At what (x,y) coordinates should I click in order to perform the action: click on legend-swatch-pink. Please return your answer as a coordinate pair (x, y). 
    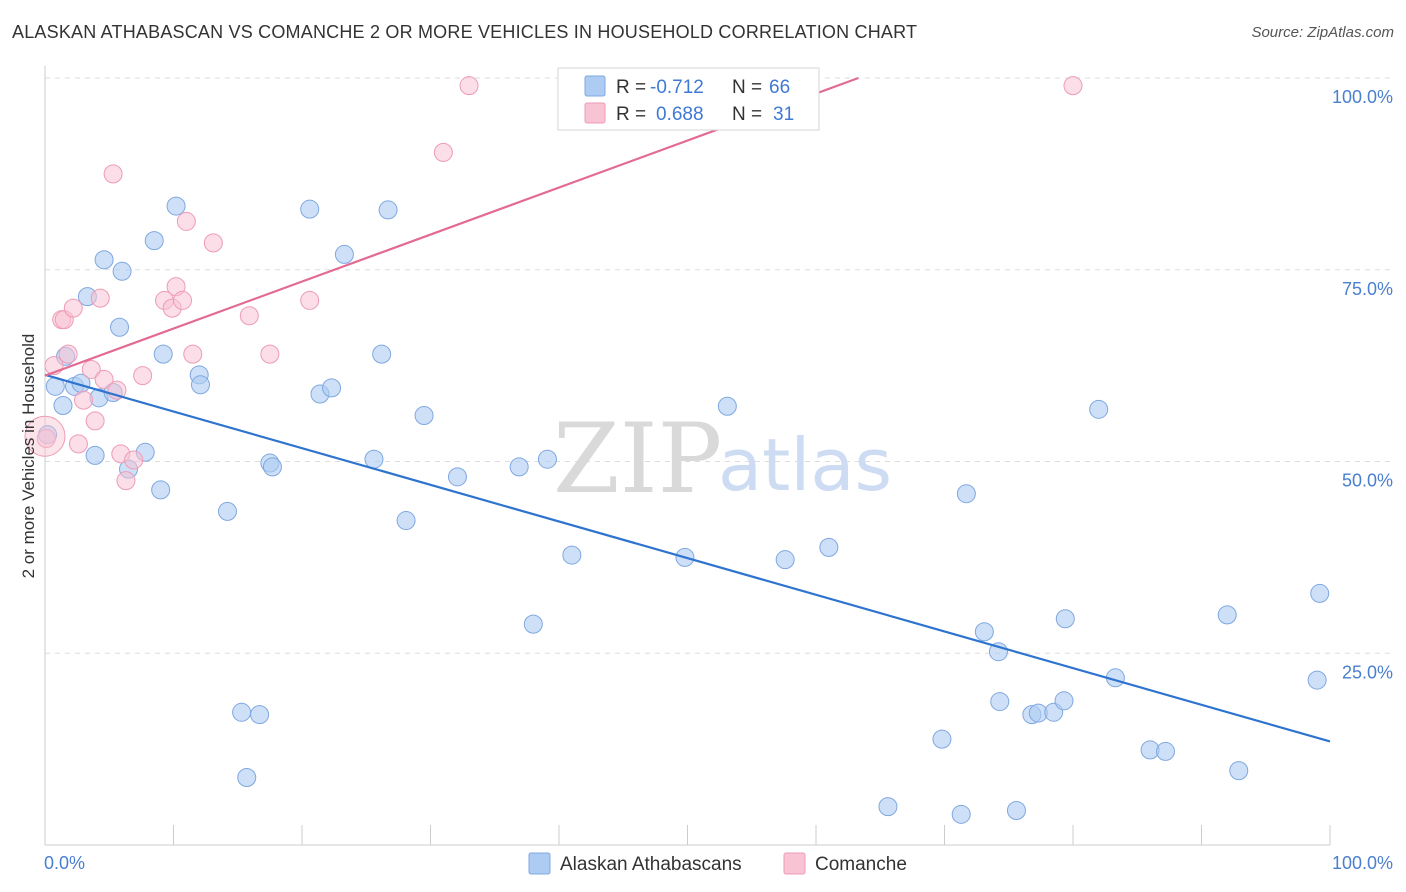
    Looking at the image, I should click on (595, 113).